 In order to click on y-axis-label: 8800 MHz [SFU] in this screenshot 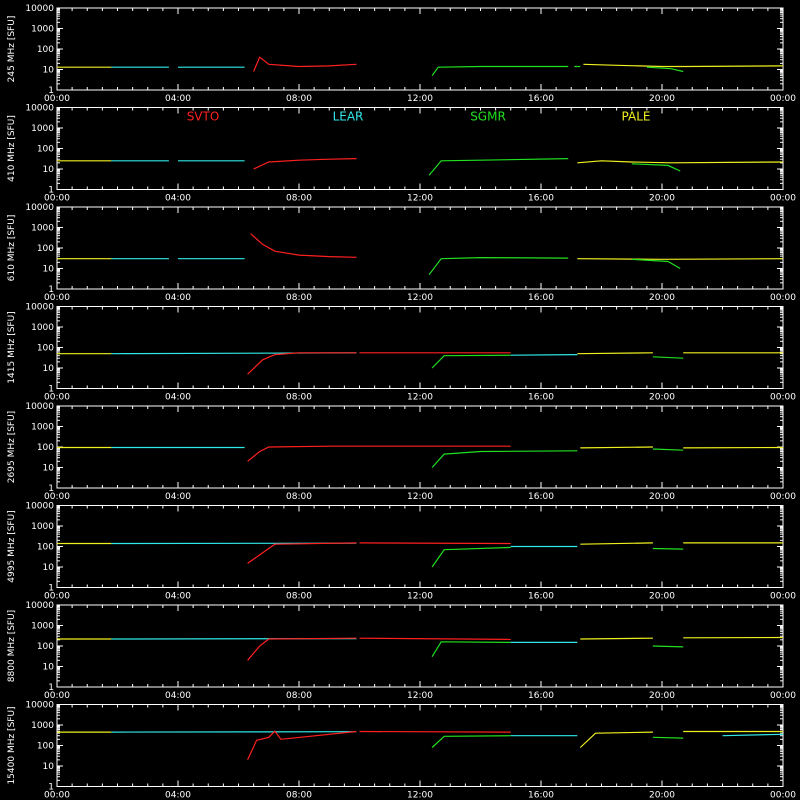, I will do `click(12, 646)`.